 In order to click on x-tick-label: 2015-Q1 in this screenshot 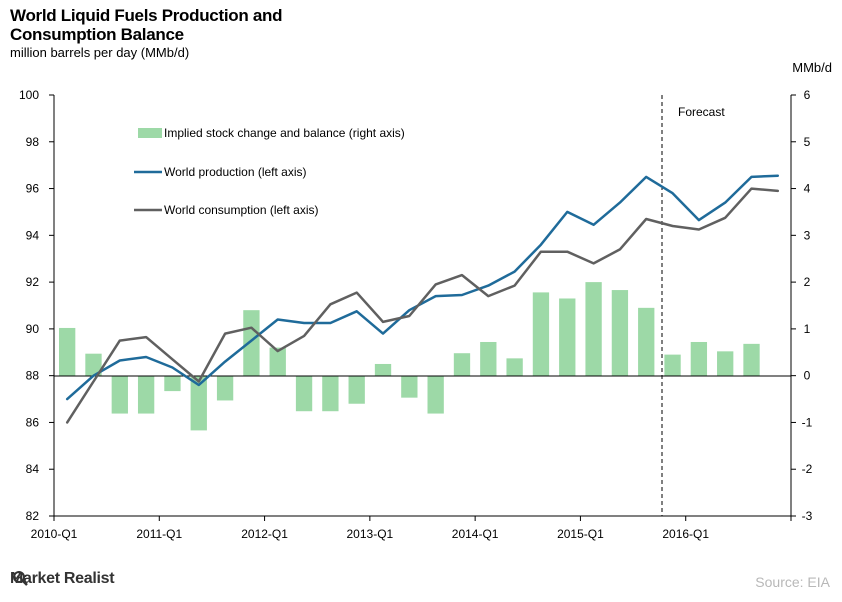, I will do `click(580, 534)`.